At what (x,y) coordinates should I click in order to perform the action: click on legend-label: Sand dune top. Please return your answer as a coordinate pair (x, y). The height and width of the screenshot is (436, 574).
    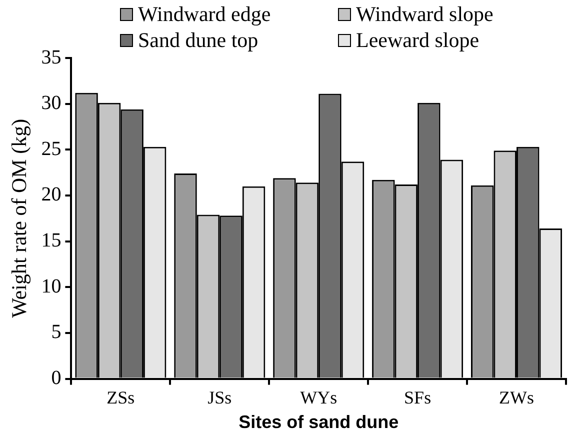
    Looking at the image, I should click on (198, 40).